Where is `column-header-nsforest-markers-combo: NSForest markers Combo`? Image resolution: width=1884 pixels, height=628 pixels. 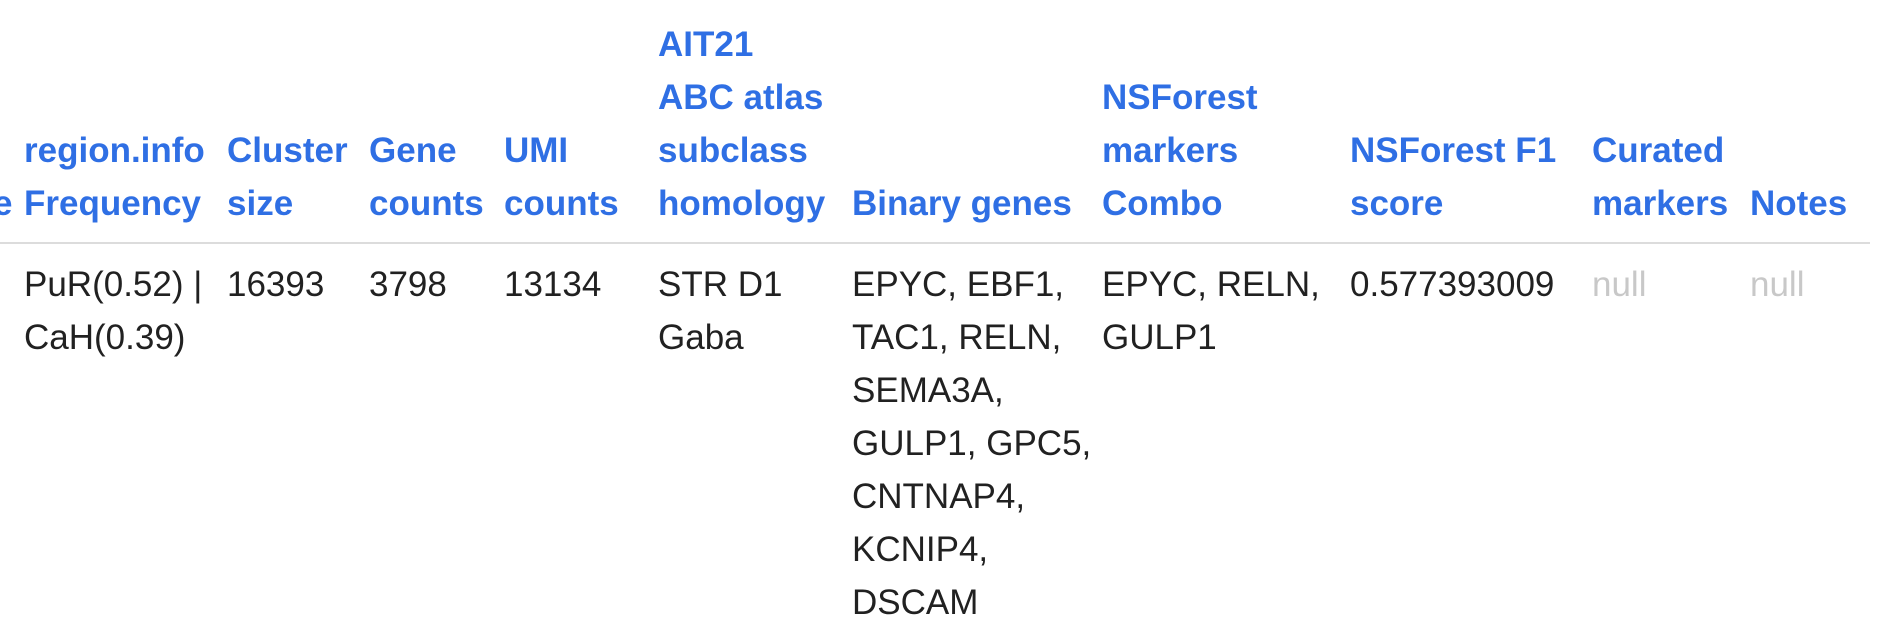
column-header-nsforest-markers-combo: NSForest markers Combo is located at coordinates (1226, 131).